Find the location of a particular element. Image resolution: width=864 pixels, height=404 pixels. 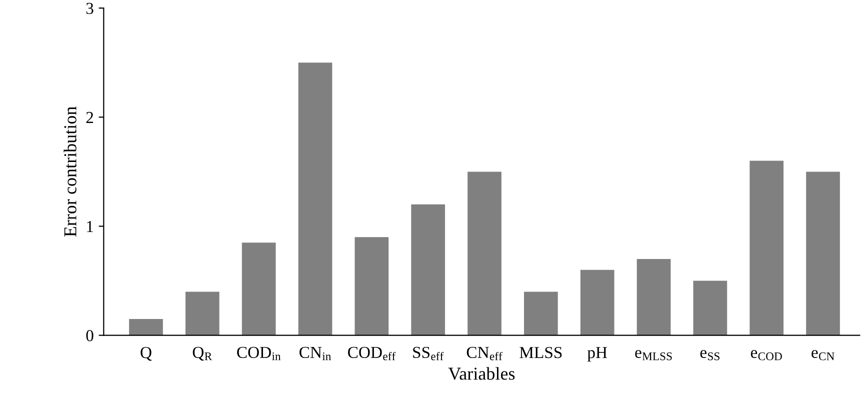

x-tick-label: COD$_{eff}$ is located at coordinates (372, 353).